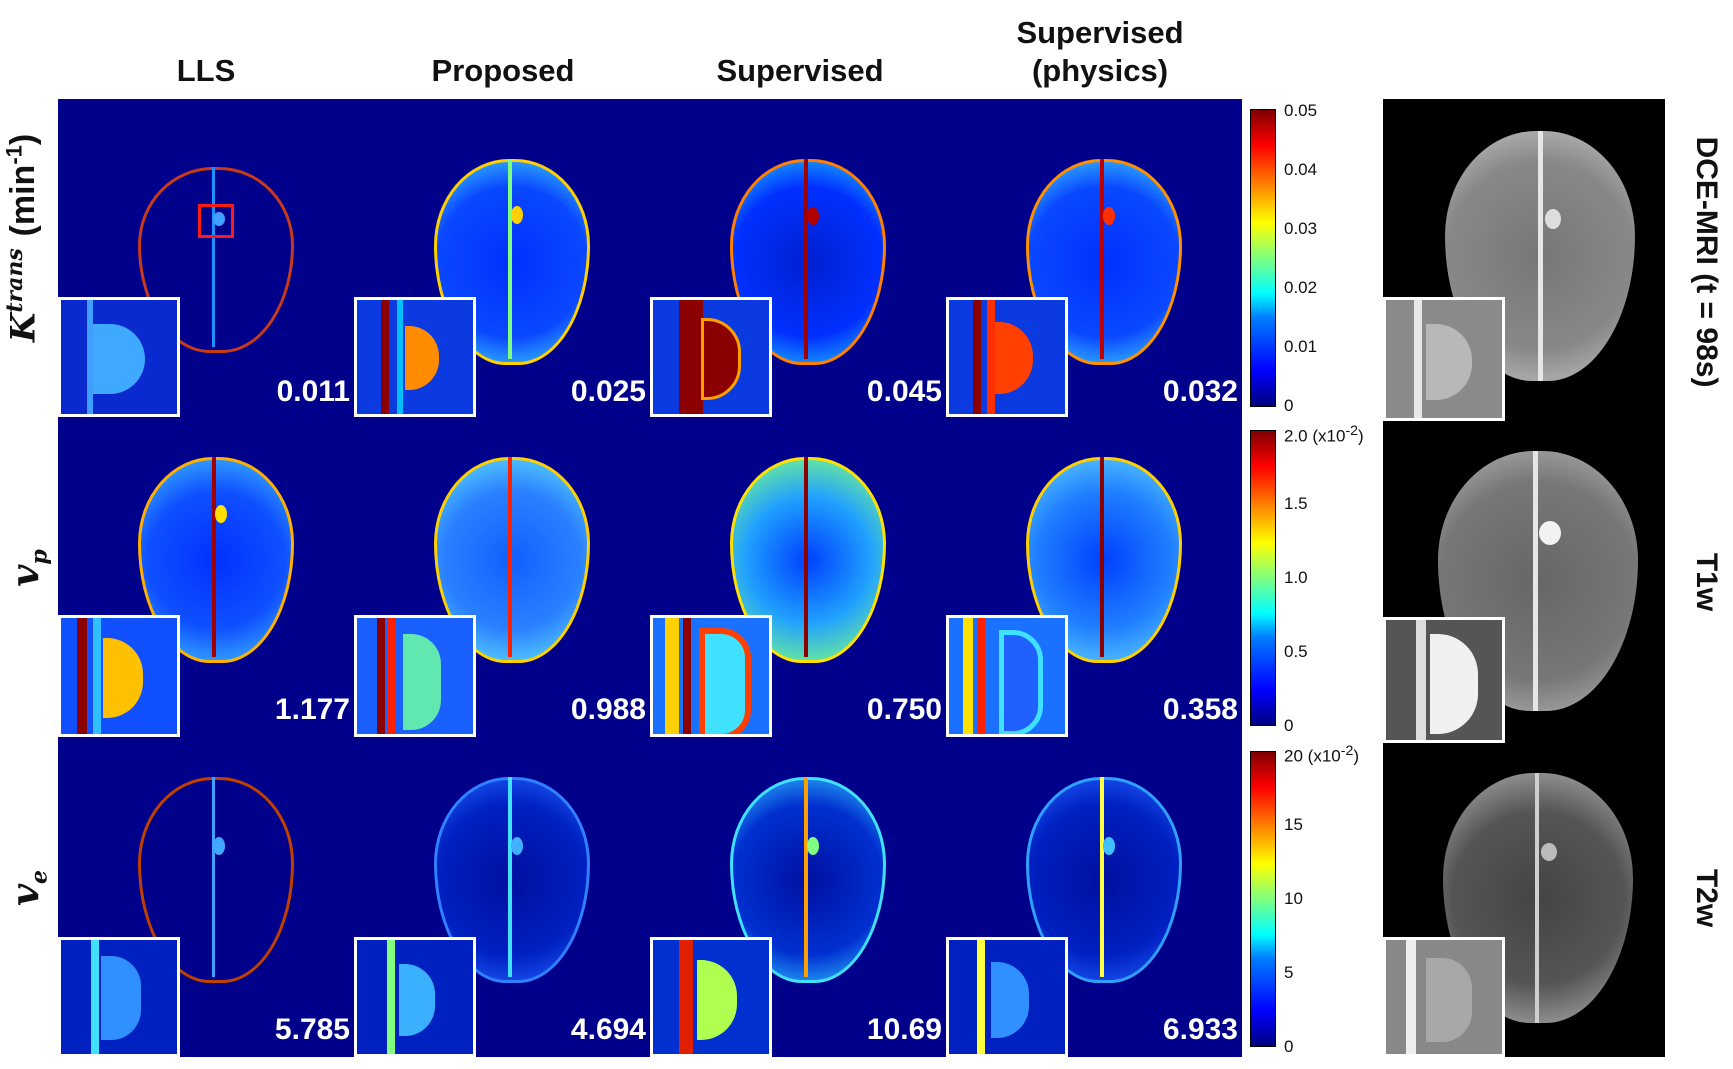  I want to click on map-ve-proposed: 4.694, so click(502, 897).